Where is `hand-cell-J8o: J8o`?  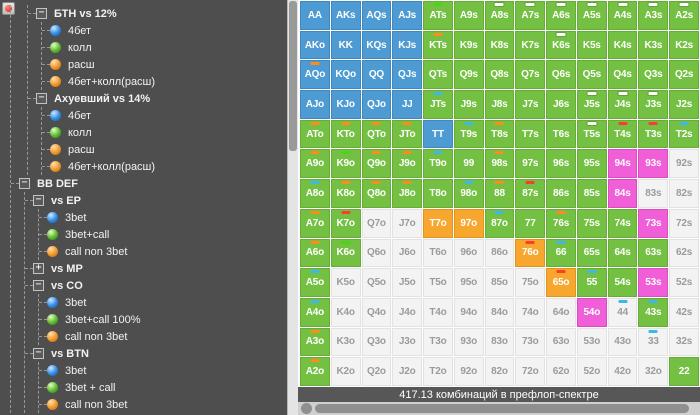 hand-cell-J8o: J8o is located at coordinates (407, 193).